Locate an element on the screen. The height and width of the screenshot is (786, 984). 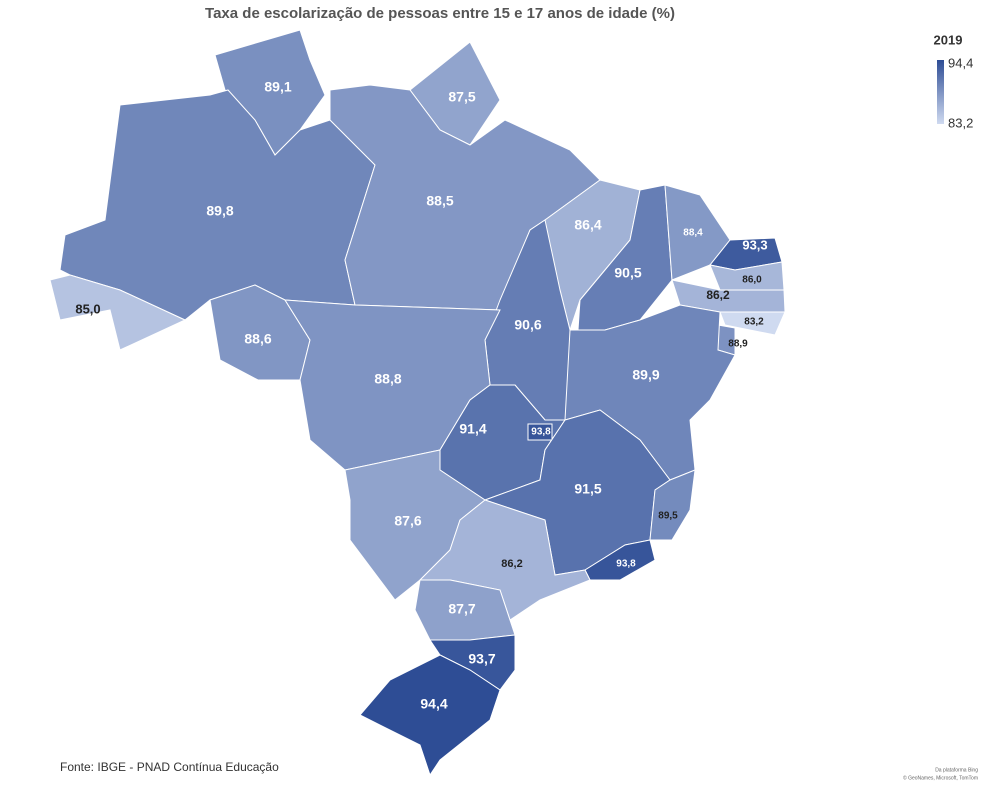
region-label: 89,5 is located at coordinates (668, 516).